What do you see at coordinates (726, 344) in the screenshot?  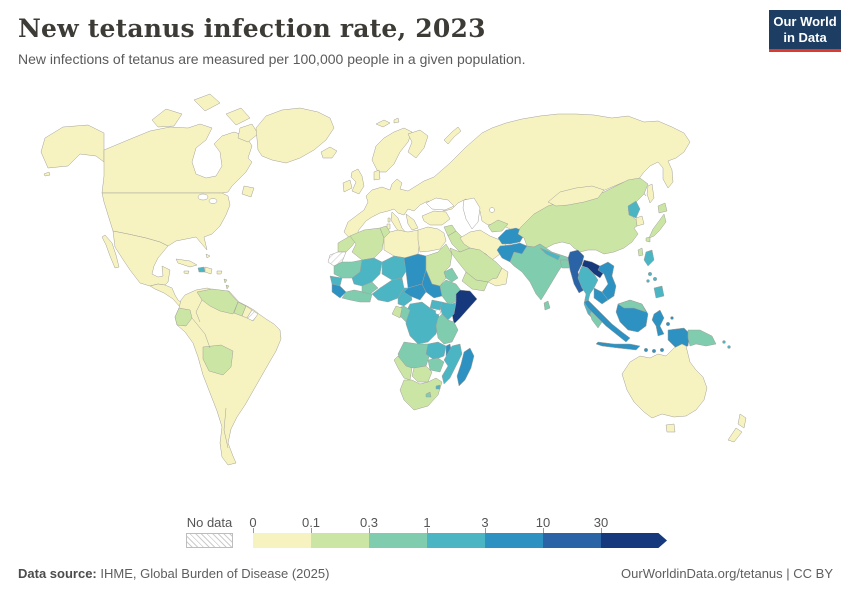 I see `region-solomon-islands` at bounding box center [726, 344].